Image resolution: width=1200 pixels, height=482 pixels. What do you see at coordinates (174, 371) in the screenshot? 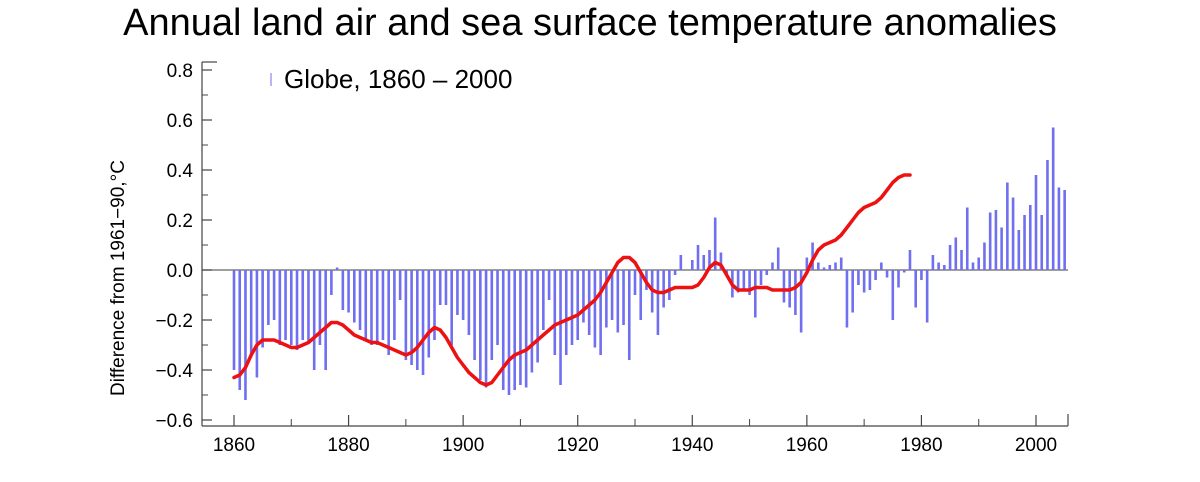
I see `y-tick-label: −0.4` at bounding box center [174, 371].